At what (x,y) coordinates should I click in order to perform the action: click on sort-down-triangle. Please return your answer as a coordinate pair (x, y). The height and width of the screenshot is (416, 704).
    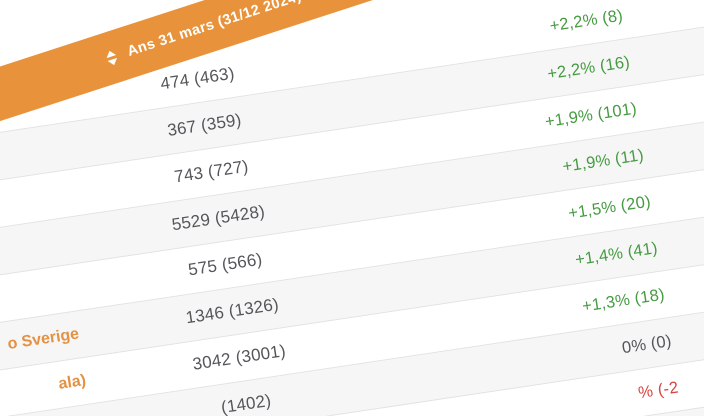
    Looking at the image, I should click on (113, 62).